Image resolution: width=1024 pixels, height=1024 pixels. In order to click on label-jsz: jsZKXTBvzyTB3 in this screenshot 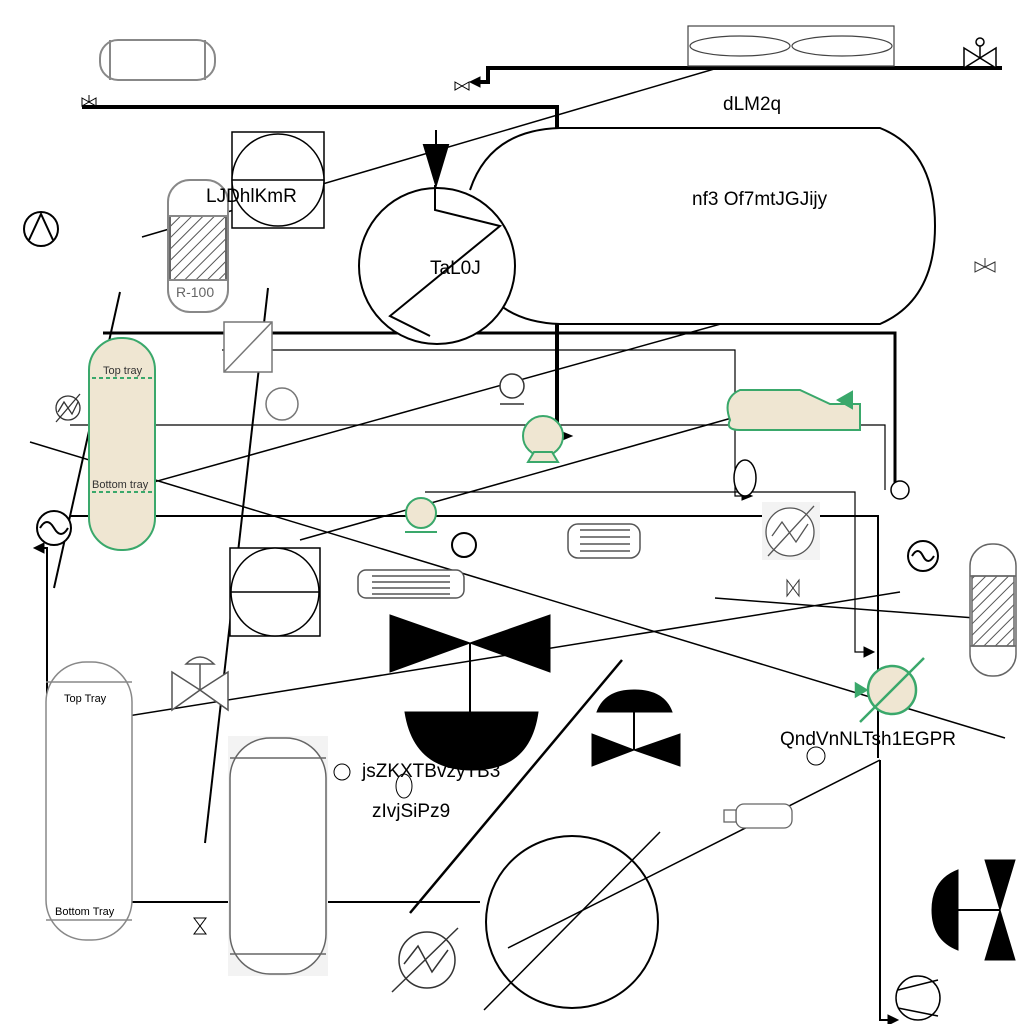, I will do `click(430, 771)`.